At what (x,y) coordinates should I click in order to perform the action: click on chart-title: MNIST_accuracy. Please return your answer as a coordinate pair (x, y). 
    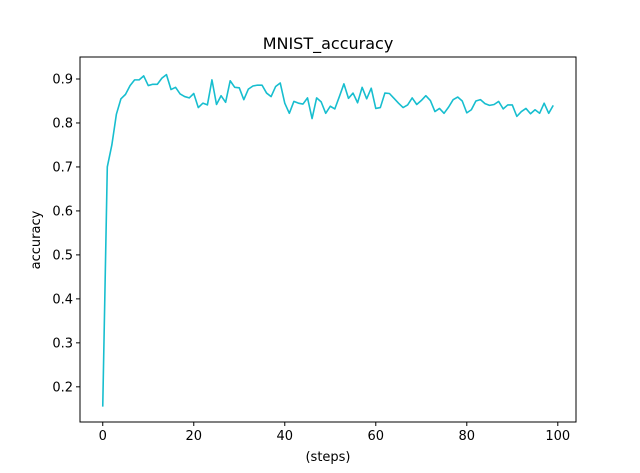
    Looking at the image, I should click on (328, 44).